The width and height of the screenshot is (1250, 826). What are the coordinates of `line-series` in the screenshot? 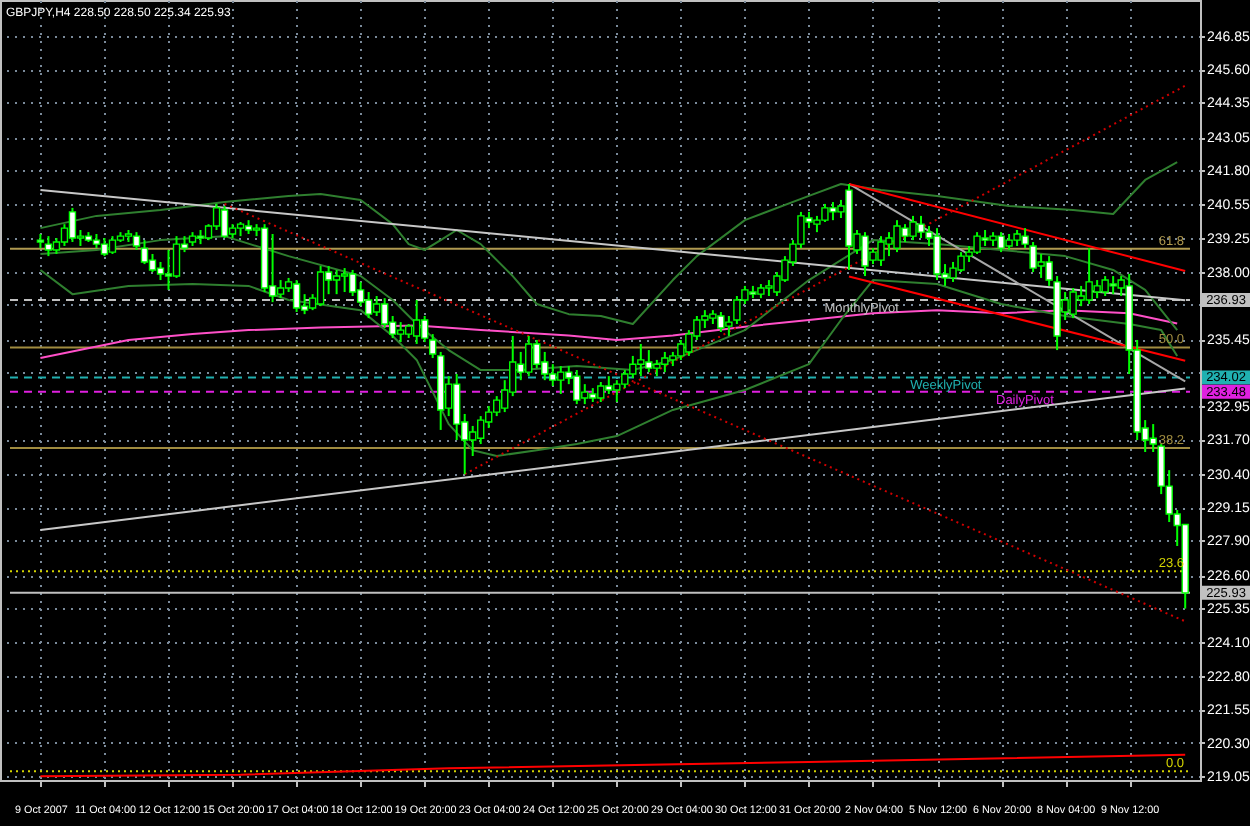 It's located at (613, 765).